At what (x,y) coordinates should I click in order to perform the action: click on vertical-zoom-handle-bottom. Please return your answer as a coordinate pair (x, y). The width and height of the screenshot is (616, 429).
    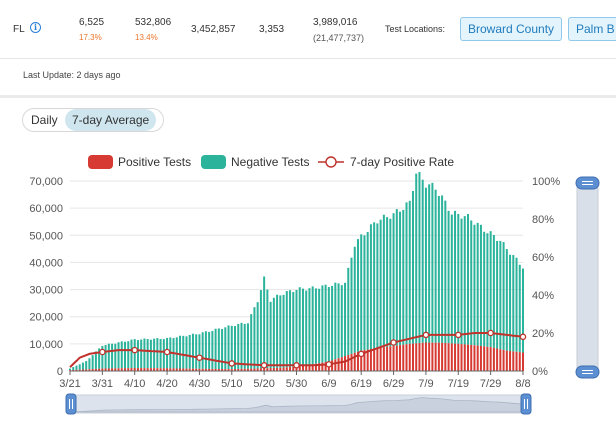
    Looking at the image, I should click on (587, 372).